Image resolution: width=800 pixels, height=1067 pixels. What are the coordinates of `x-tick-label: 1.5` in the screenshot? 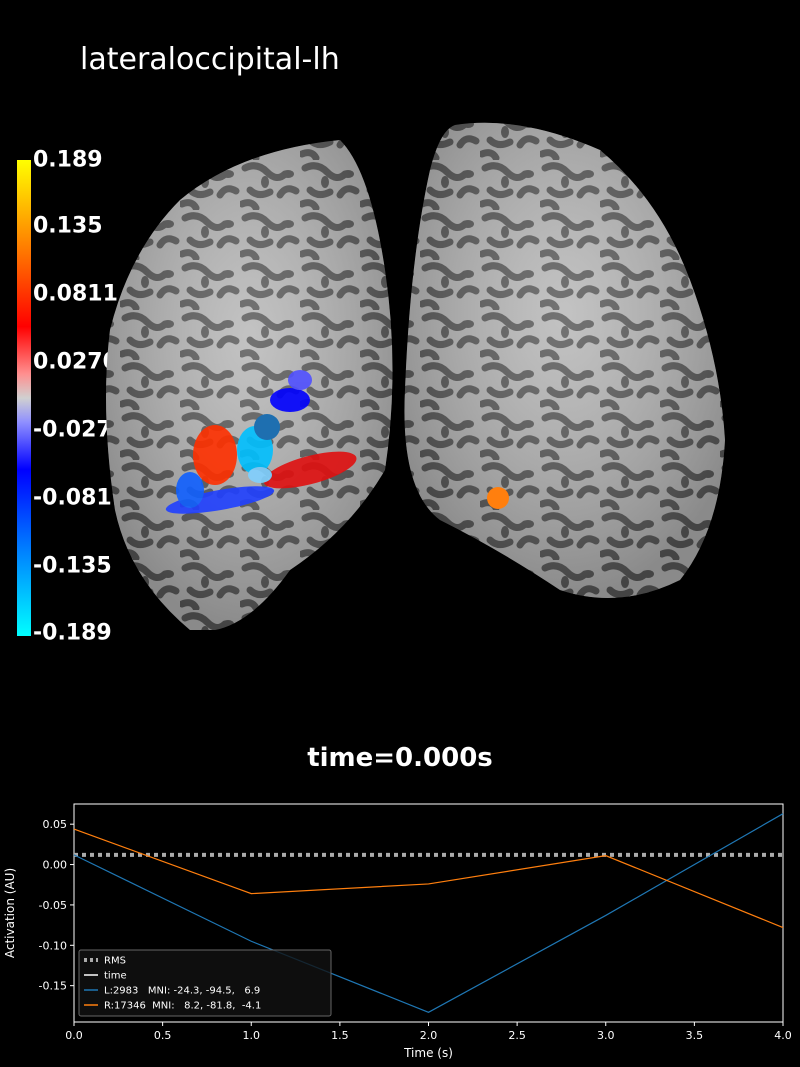 It's located at (340, 1035).